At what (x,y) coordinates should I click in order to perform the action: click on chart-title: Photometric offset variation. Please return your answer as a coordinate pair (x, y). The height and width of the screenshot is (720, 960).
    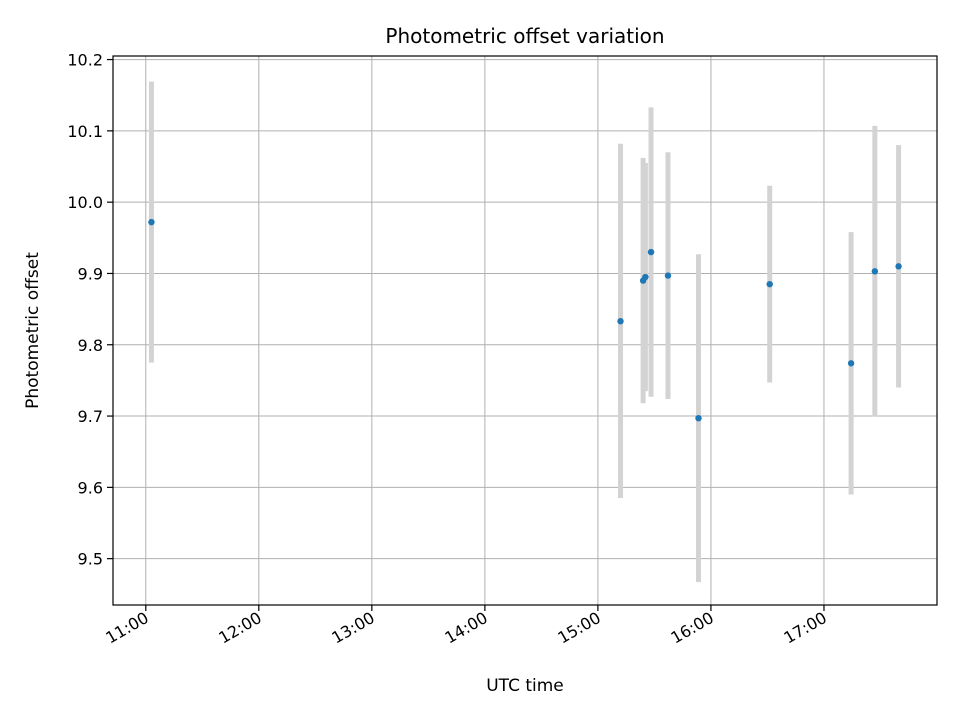
    Looking at the image, I should click on (524, 36).